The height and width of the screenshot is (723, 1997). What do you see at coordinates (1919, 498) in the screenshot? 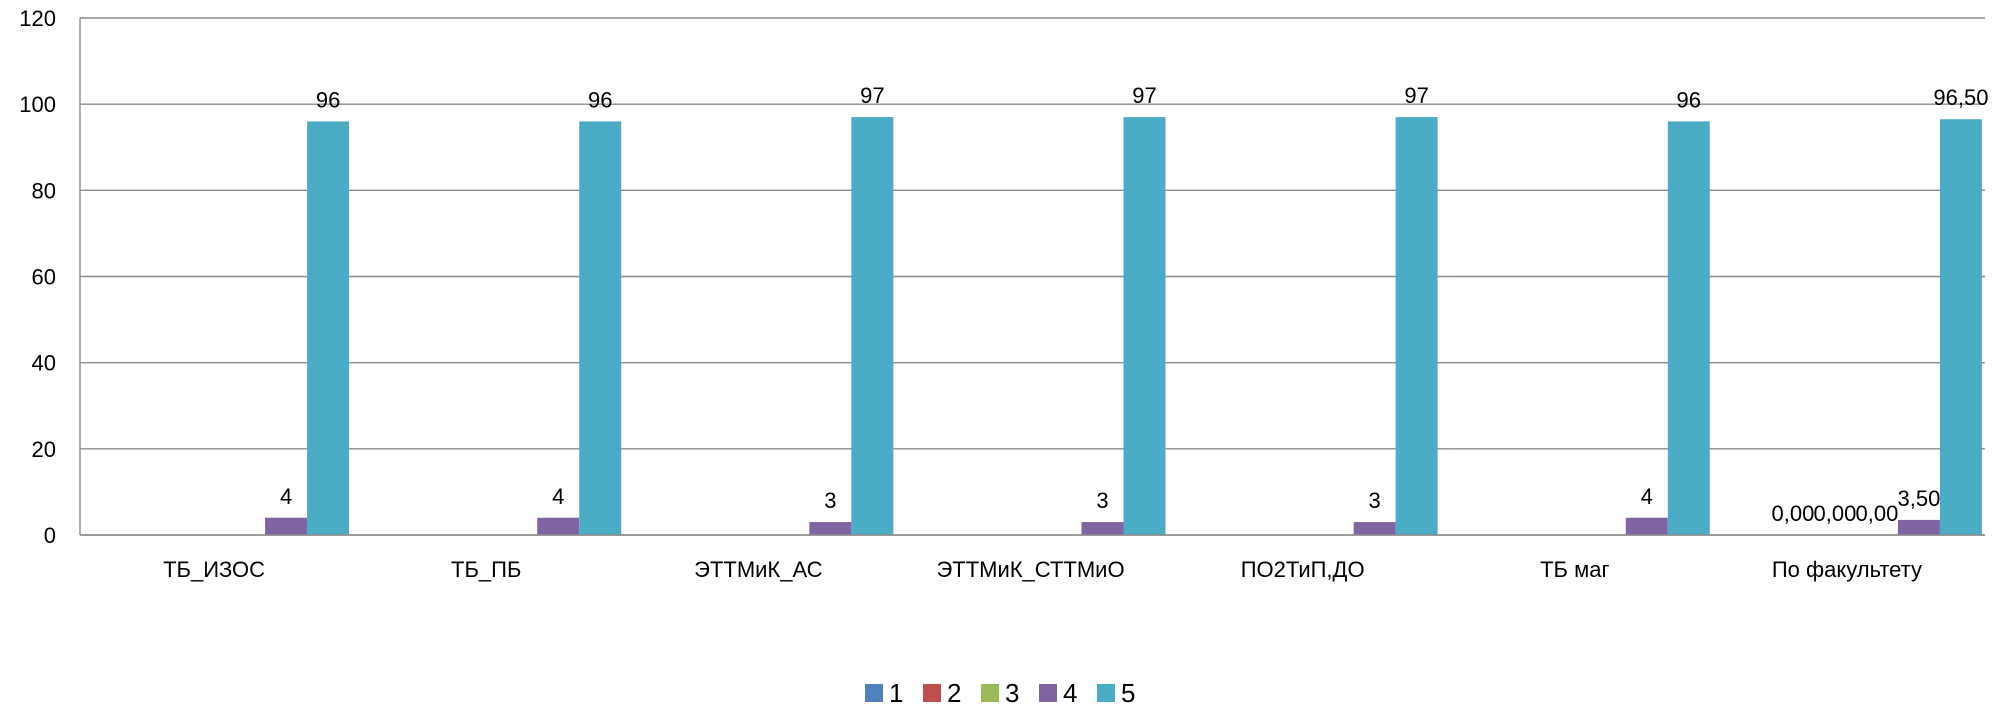
I see `data-label: 3,50` at bounding box center [1919, 498].